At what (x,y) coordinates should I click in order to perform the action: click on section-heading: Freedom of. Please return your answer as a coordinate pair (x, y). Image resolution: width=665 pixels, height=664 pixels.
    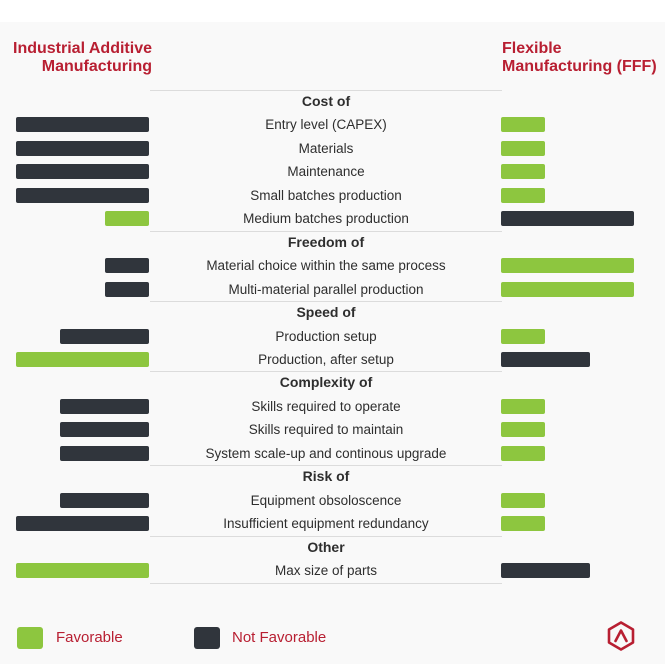
    Looking at the image, I should click on (332, 242).